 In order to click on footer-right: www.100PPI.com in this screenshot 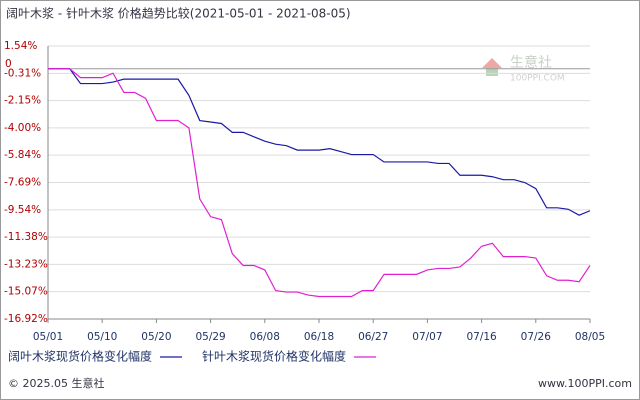, I will do `click(585, 383)`.